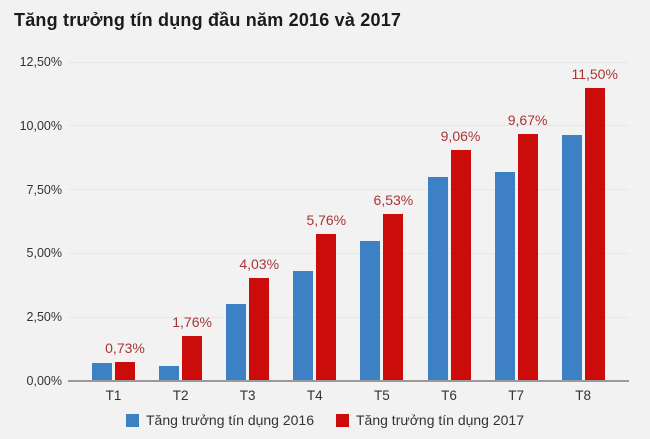  I want to click on bar-value-label-2017: 1,76%, so click(192, 322).